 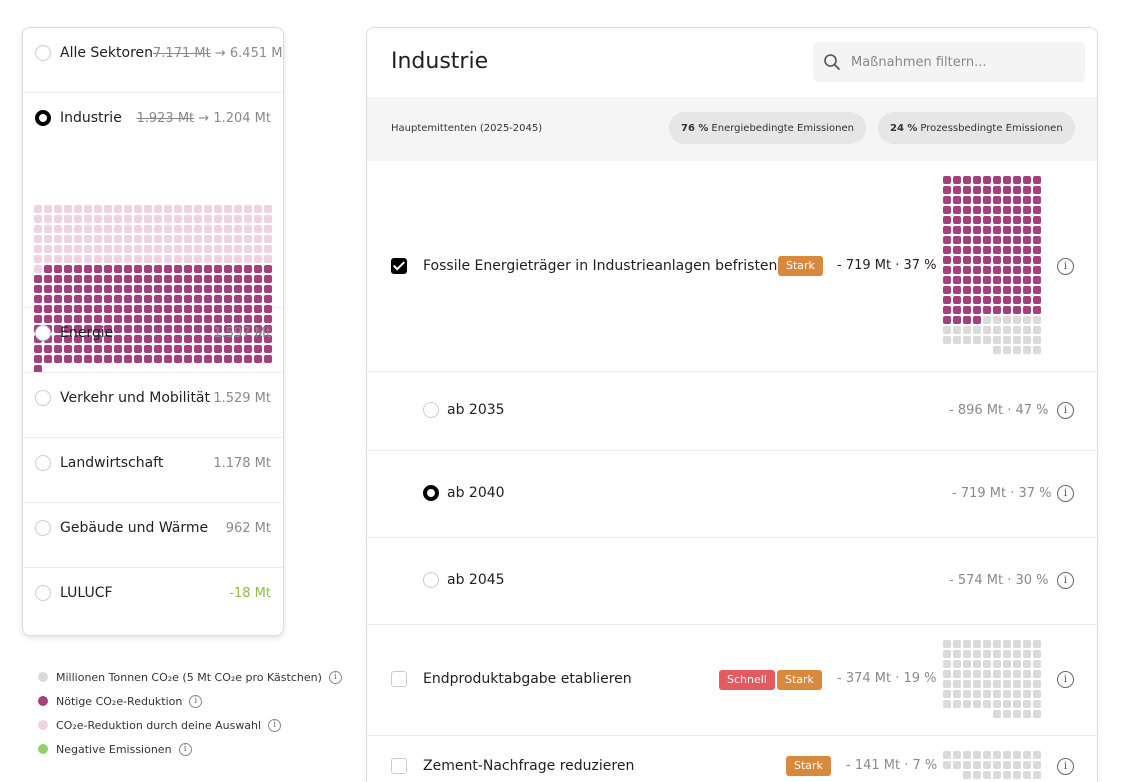 What do you see at coordinates (153, 470) in the screenshot?
I see `sector-item-landwirtschaft: Landwirtschaft 1.178 Mt` at bounding box center [153, 470].